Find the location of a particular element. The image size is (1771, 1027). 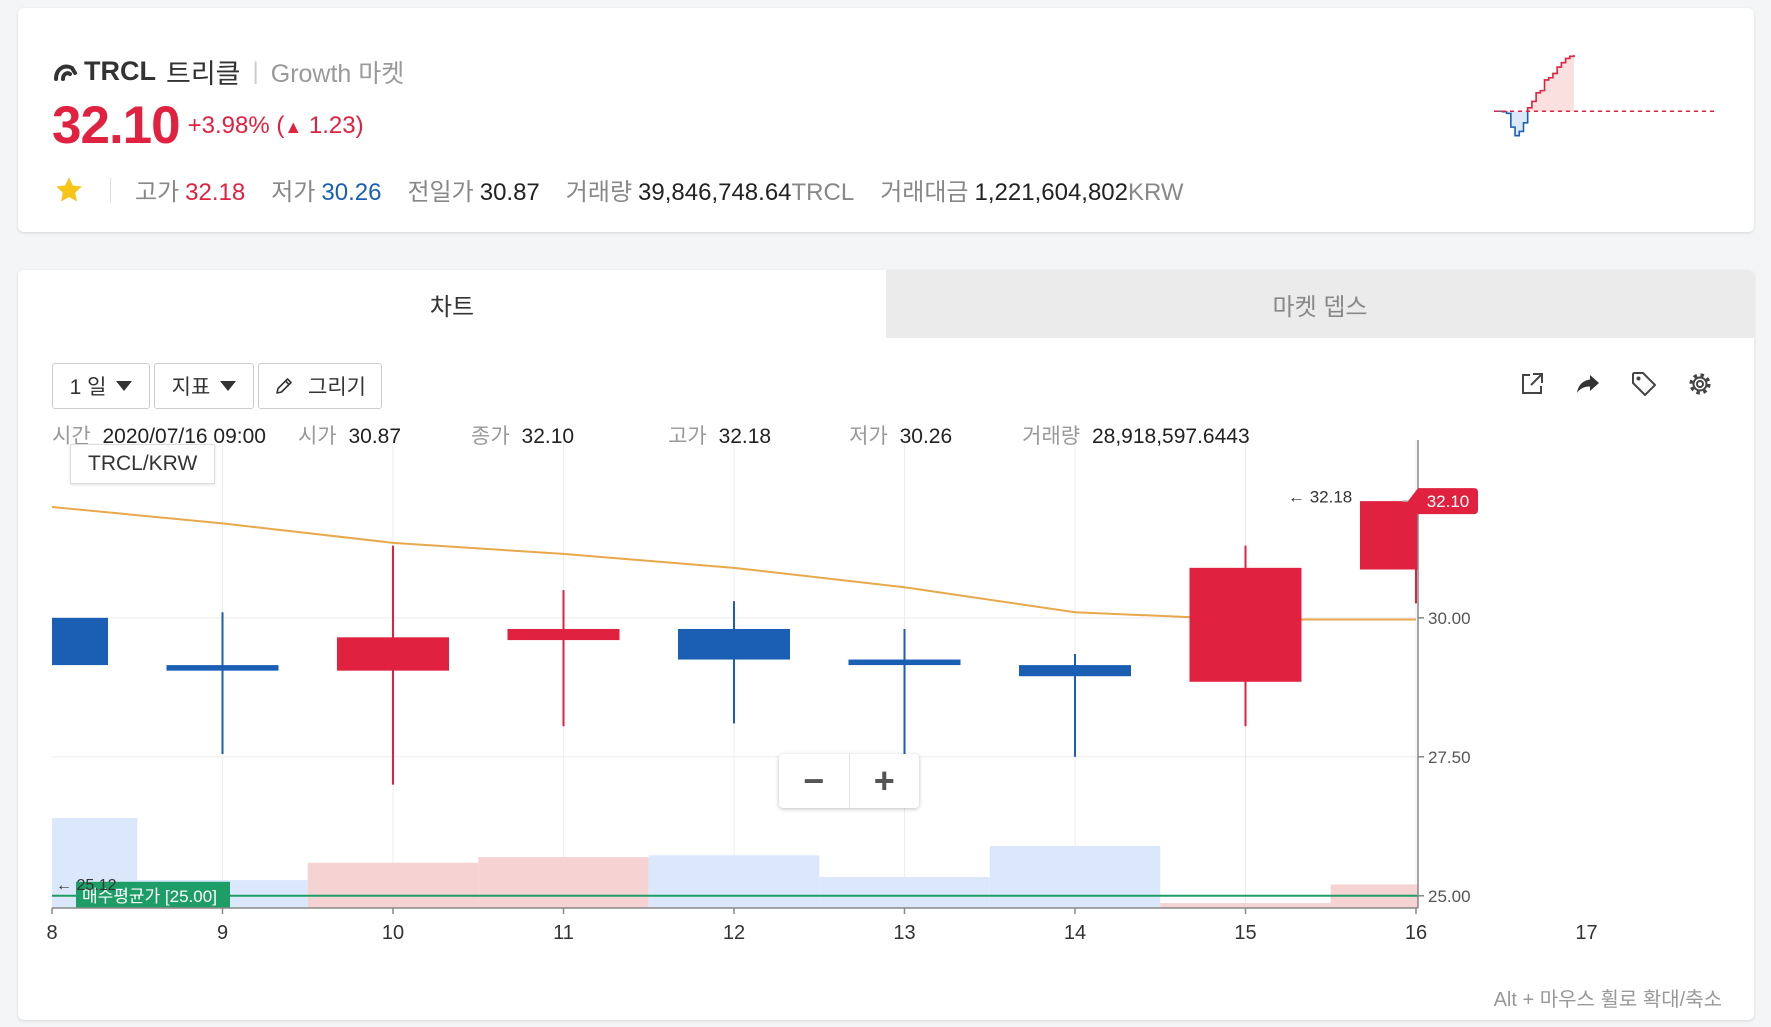

x-tick-label: 8 is located at coordinates (51, 933).